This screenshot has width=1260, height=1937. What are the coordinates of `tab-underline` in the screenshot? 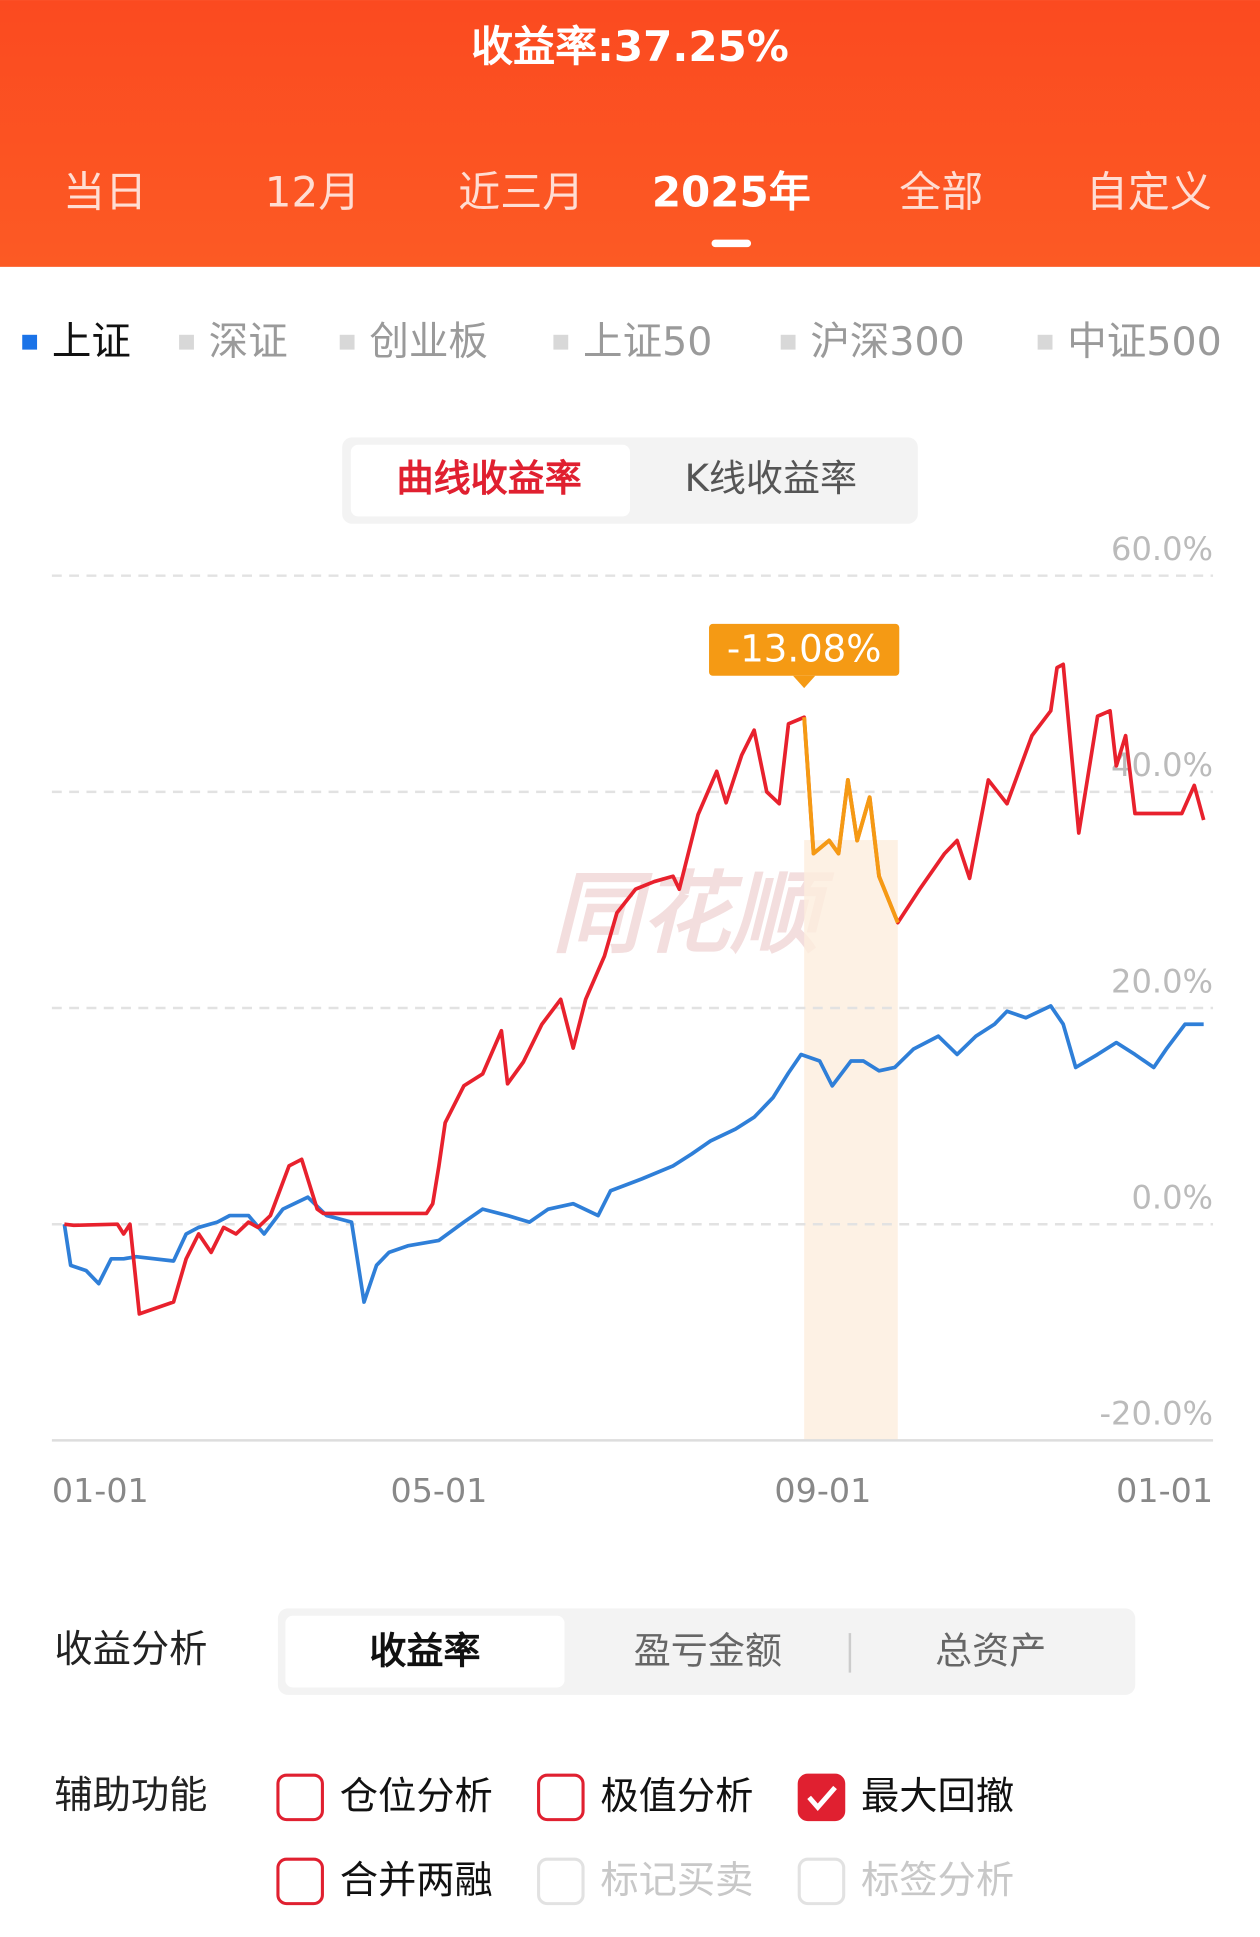 It's located at (731, 243).